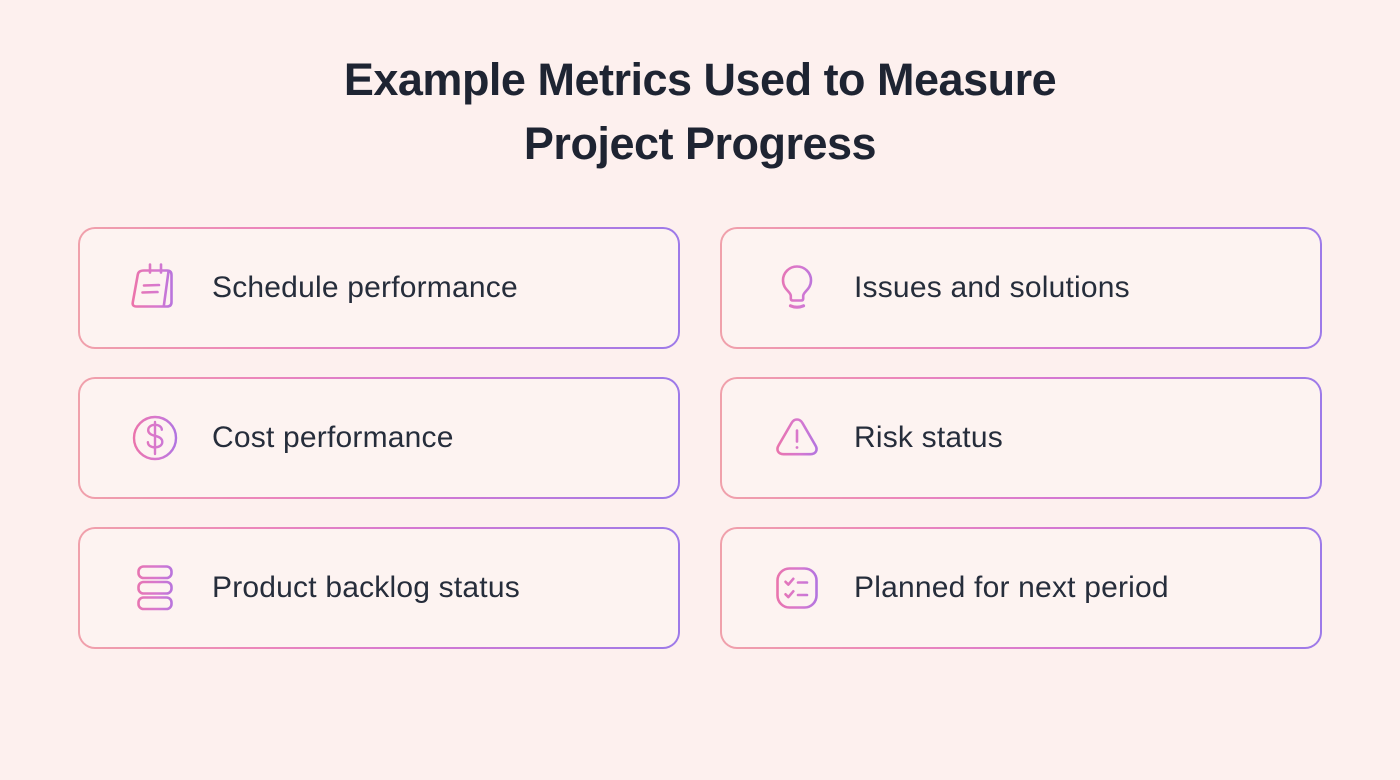 This screenshot has width=1400, height=780. I want to click on card-inner: Planned for next period, so click(1021, 588).